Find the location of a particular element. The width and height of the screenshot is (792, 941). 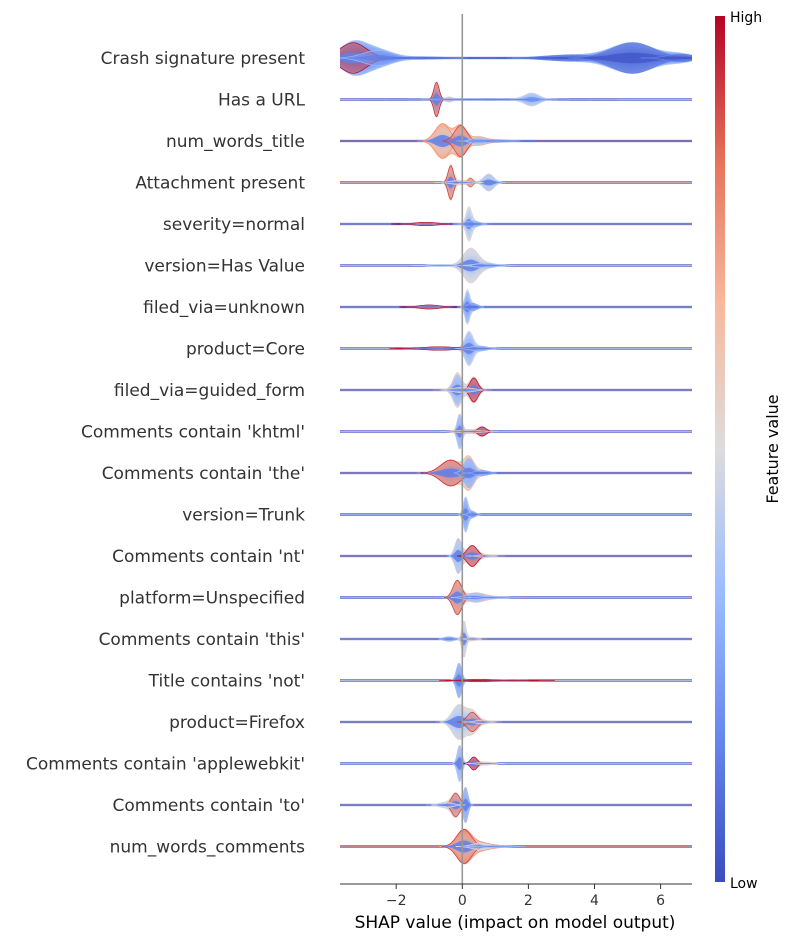

feature-label: Comments contain 'to' is located at coordinates (209, 806).